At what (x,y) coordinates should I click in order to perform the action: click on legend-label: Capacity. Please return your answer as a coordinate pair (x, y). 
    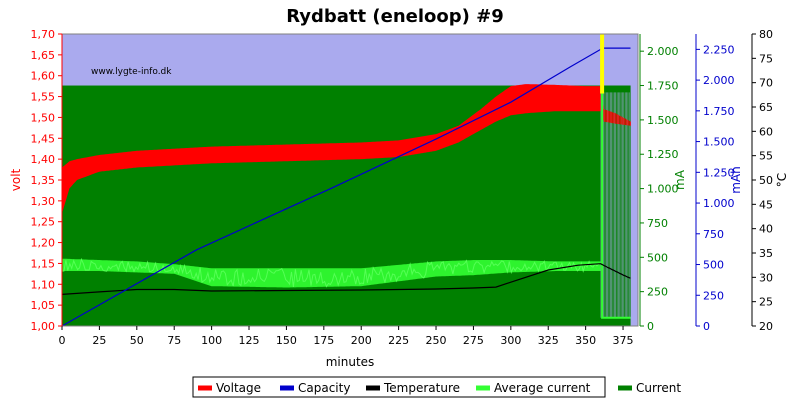
    Looking at the image, I should click on (324, 388).